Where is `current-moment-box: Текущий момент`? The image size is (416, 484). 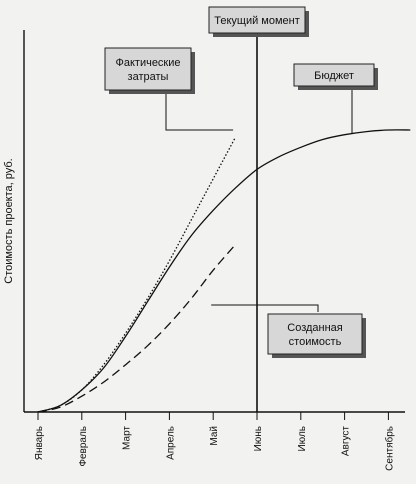 current-moment-box: Текущий момент is located at coordinates (258, 21).